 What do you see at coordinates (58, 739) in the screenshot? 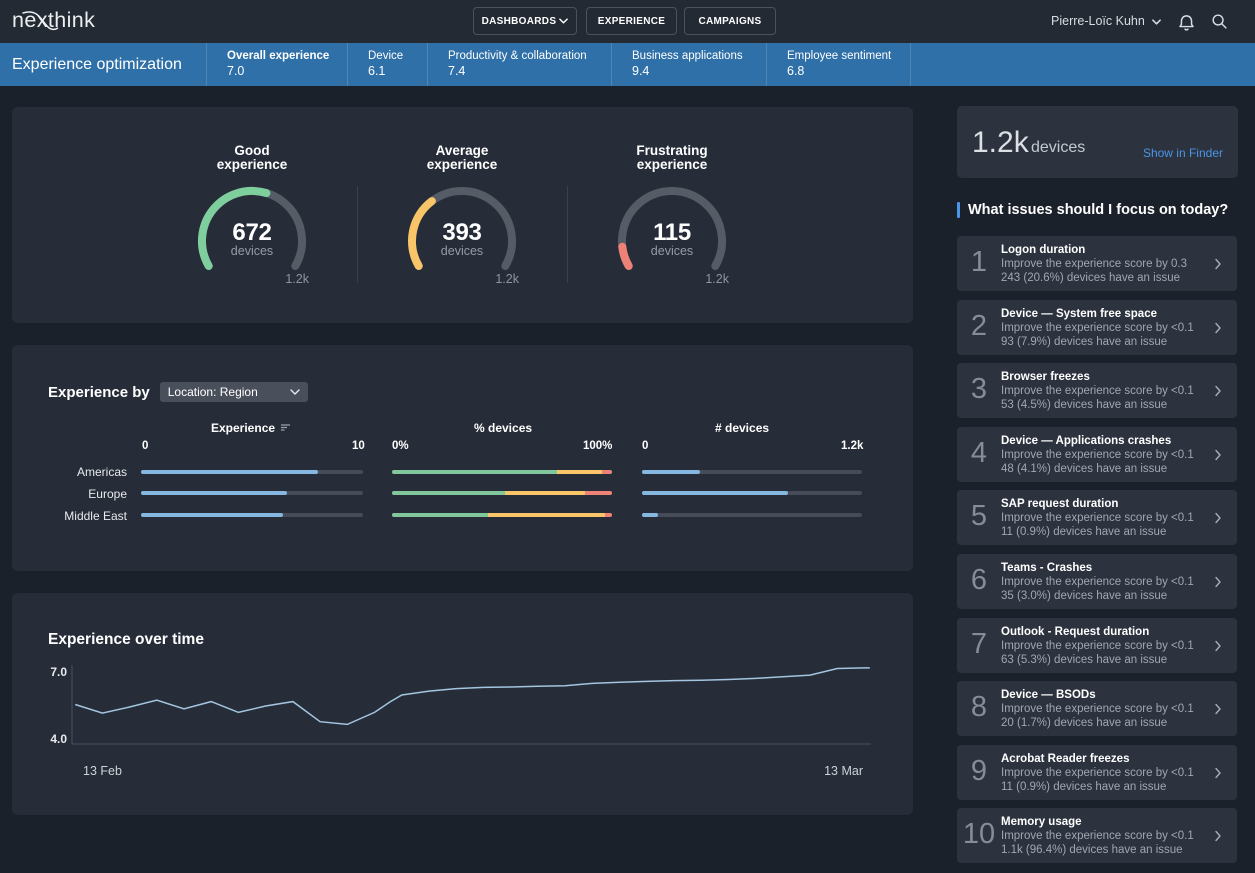
I see `svg-text: 4.0` at bounding box center [58, 739].